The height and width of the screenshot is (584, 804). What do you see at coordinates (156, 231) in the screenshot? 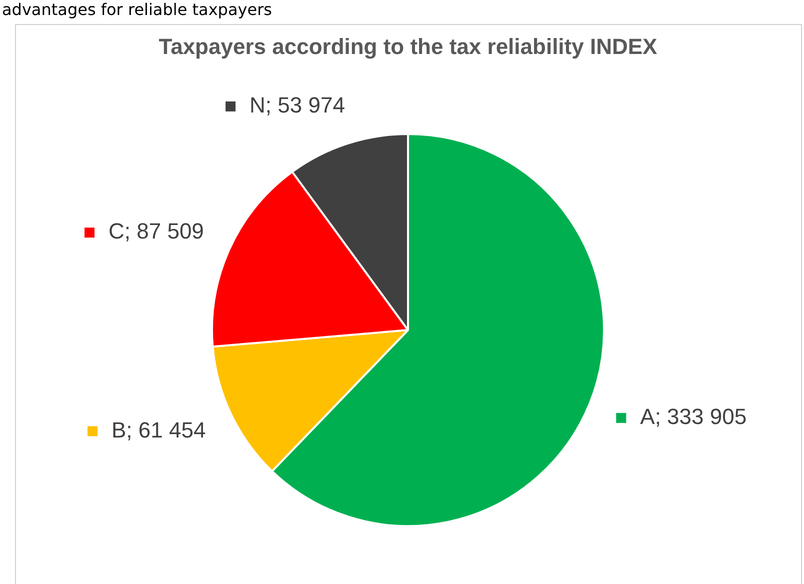
I see `legend-label: C; 87 509` at bounding box center [156, 231].